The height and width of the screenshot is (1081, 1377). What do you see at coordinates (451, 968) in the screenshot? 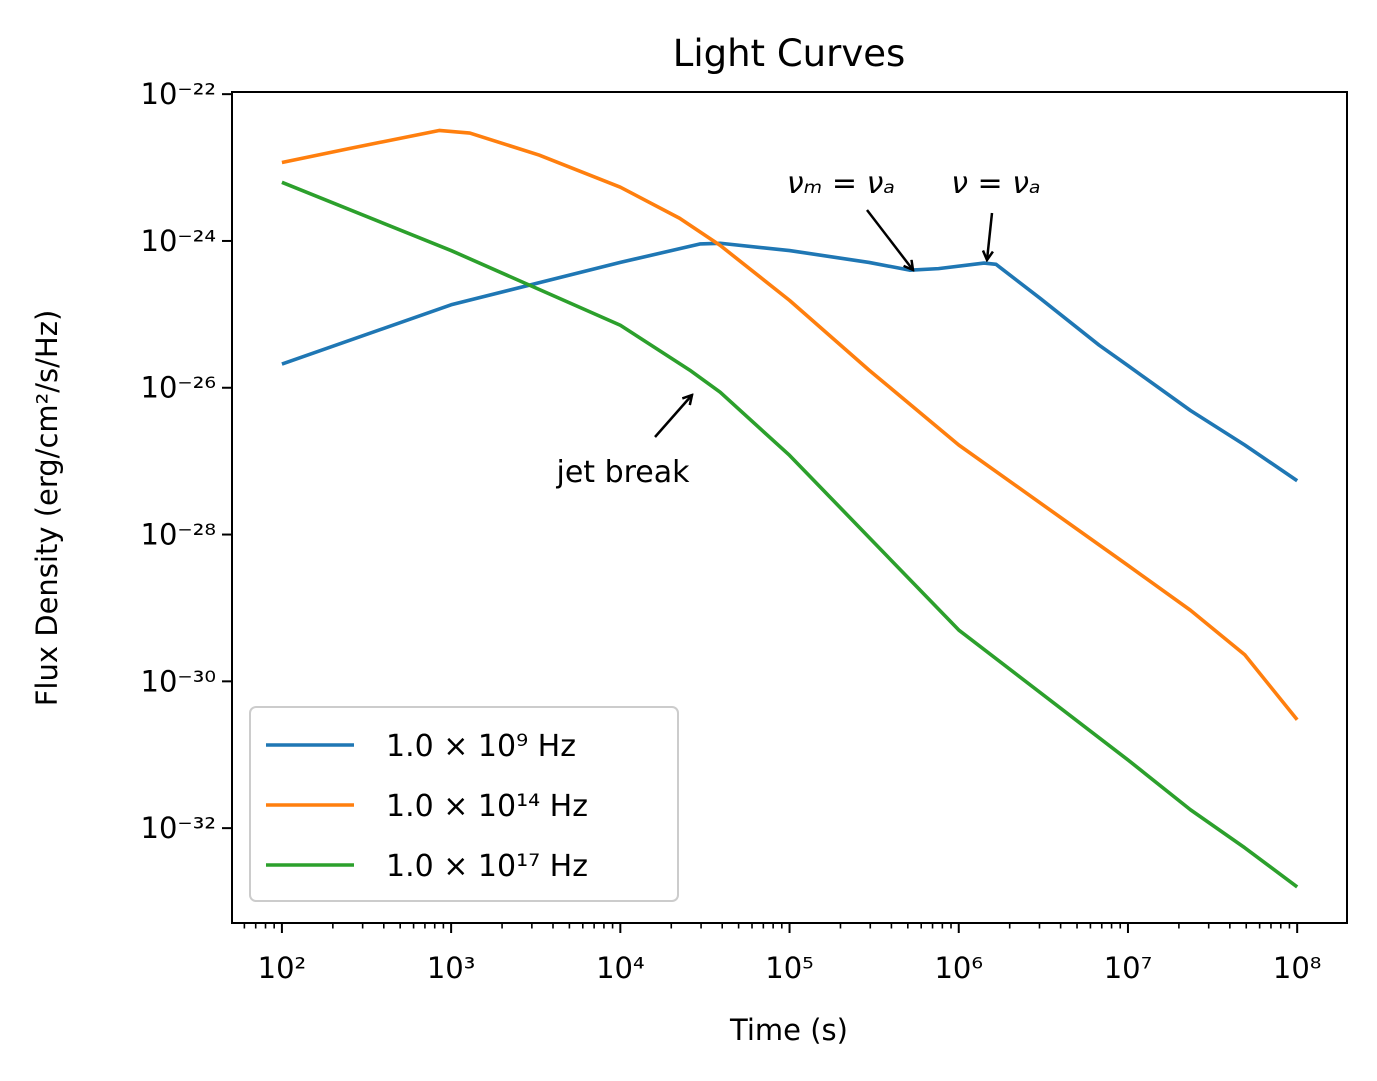
I see `x-tick-label: 10³` at bounding box center [451, 968].